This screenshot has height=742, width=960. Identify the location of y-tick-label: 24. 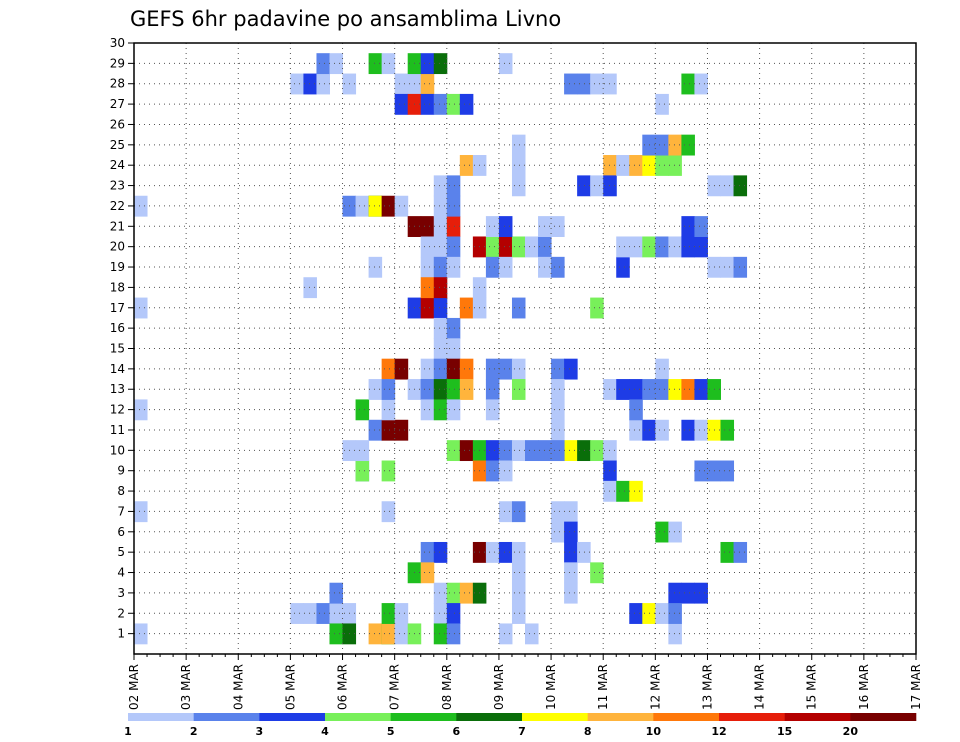
(117, 165).